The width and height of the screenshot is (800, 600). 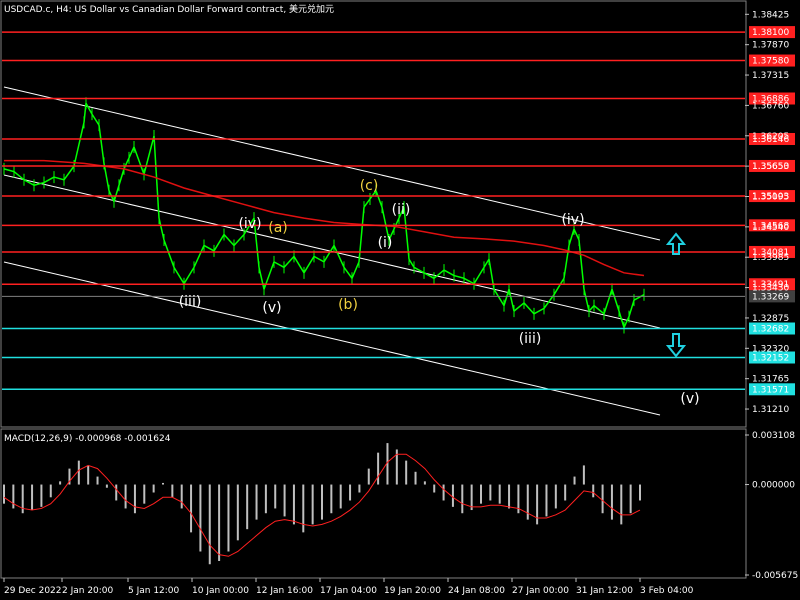 I want to click on price-tick-label: 1.31765, so click(x=770, y=380).